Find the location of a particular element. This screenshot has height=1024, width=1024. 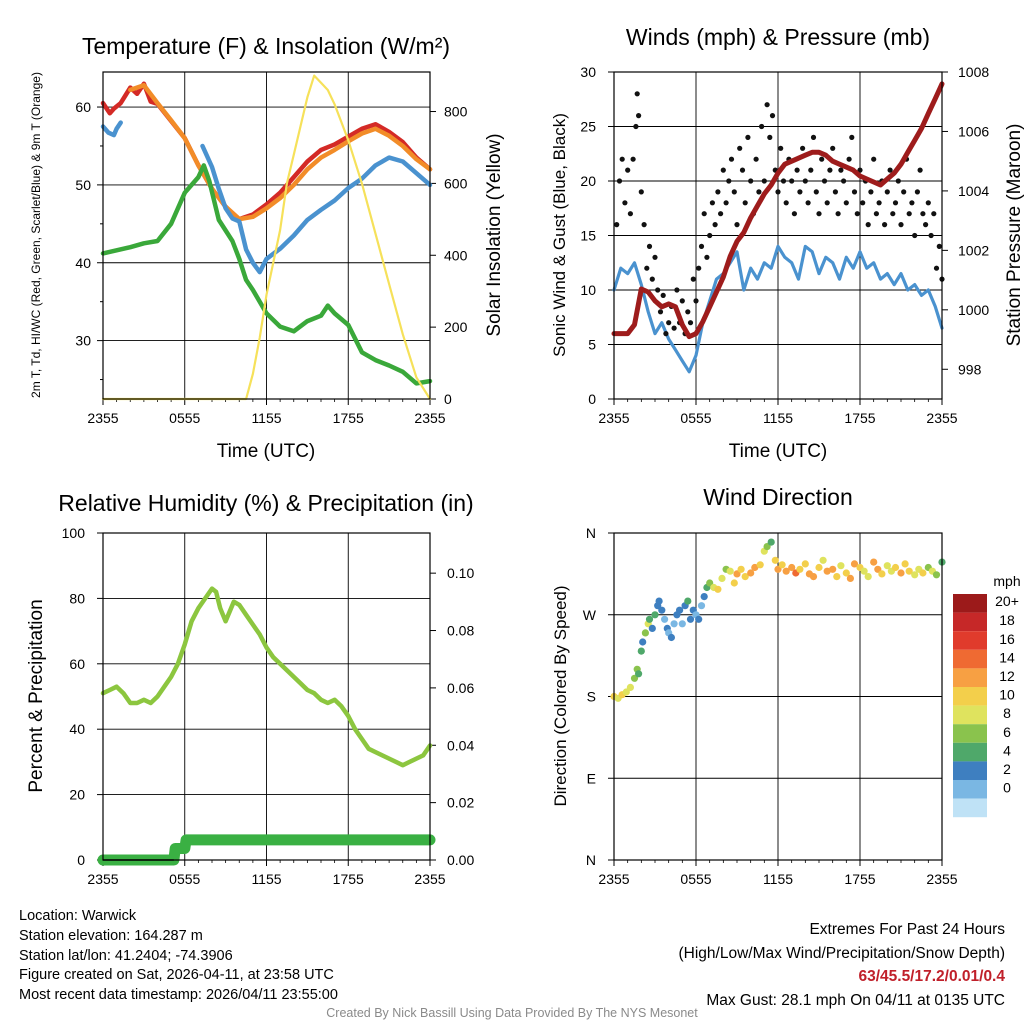

dir-xtick-label: 0555 is located at coordinates (695, 879).